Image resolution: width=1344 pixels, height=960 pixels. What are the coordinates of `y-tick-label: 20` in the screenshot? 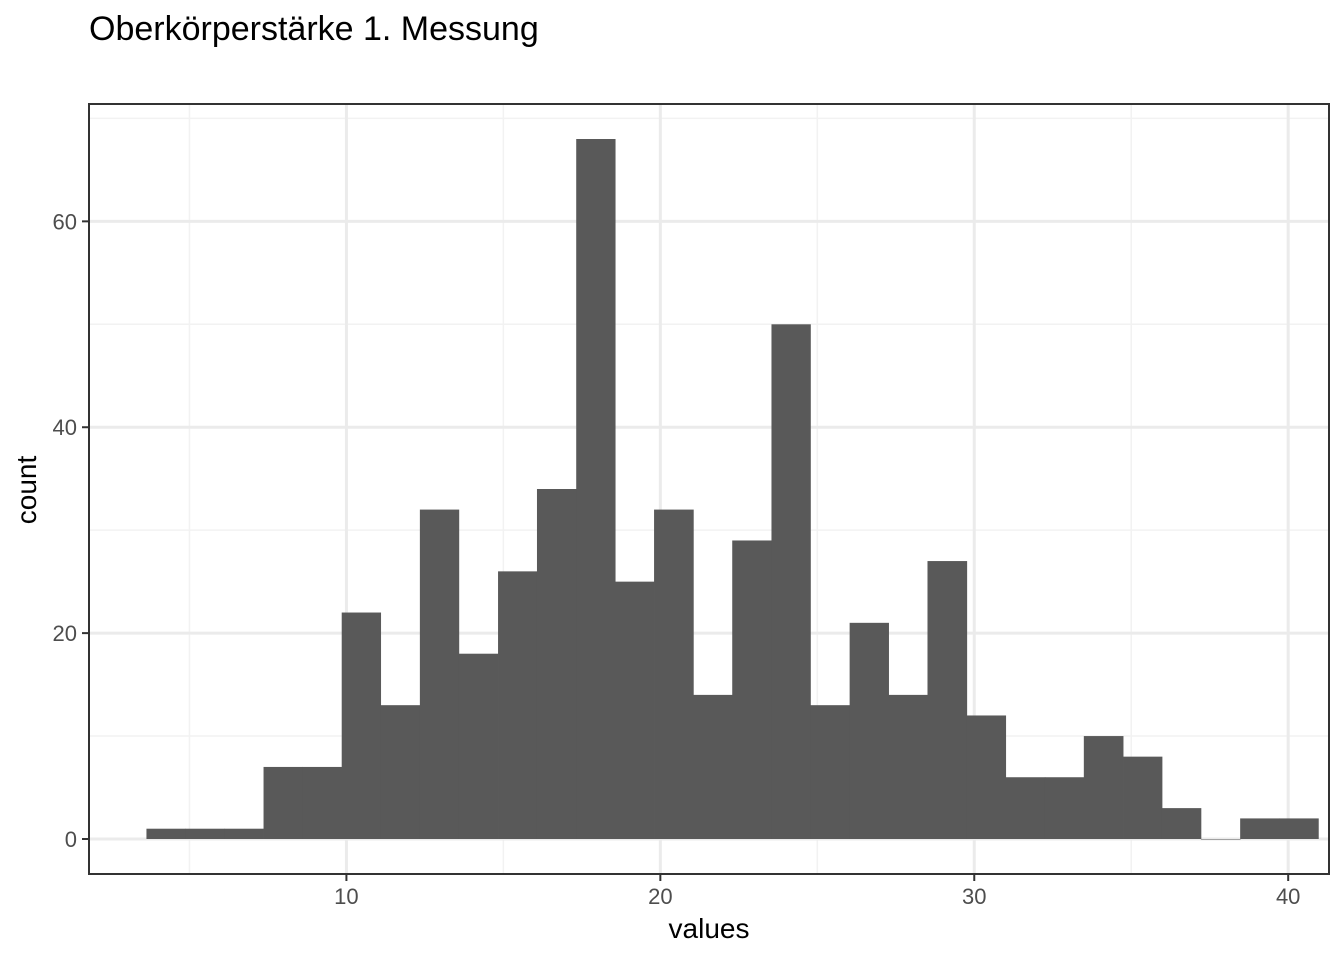 It's located at (65, 633).